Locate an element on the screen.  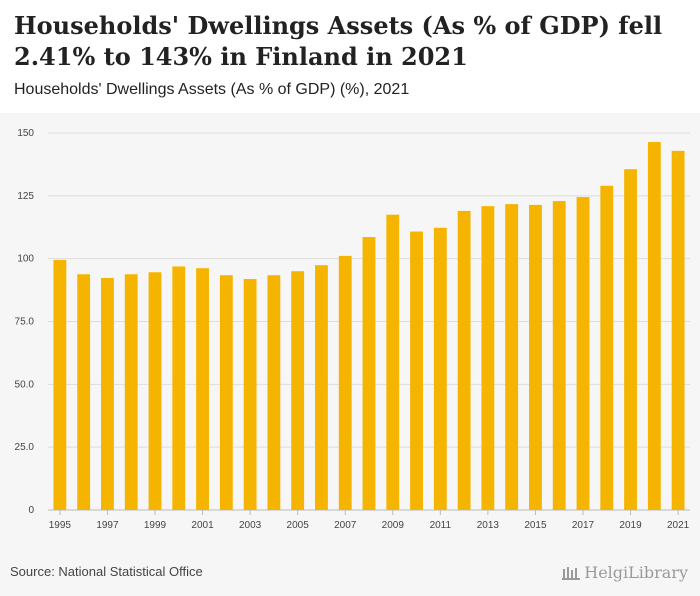
x-tick-label: 2005 is located at coordinates (298, 525).